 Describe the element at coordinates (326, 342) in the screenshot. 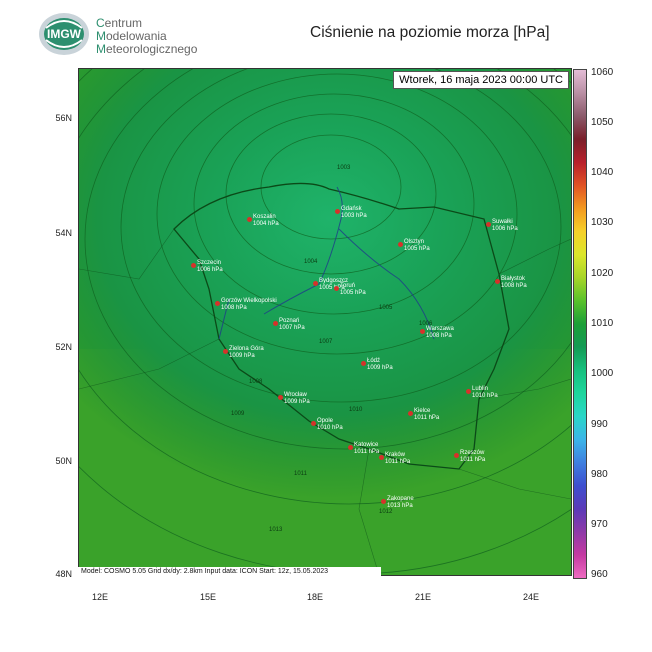

I see `isobar-label: 1007` at that location.